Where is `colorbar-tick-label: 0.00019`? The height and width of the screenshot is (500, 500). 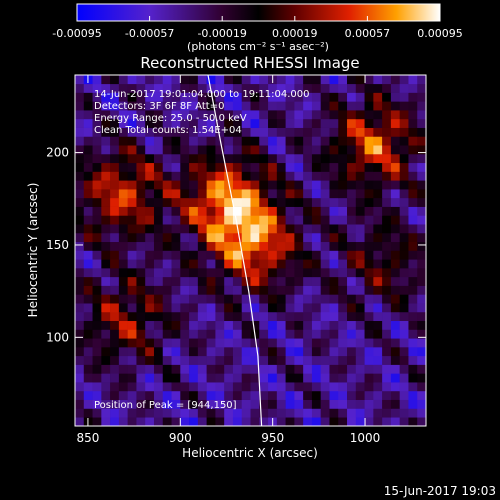 colorbar-tick-label: 0.00019 is located at coordinates (295, 33).